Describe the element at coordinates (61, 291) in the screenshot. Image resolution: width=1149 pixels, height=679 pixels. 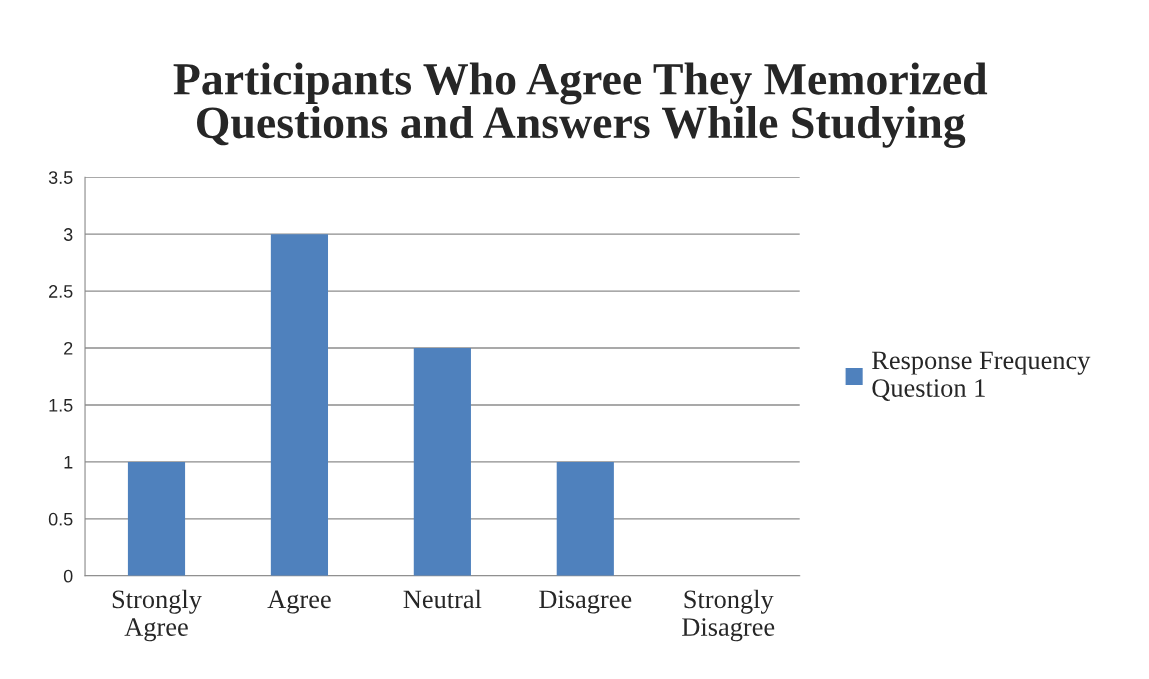
I see `y-tick-label: 2.5` at that location.